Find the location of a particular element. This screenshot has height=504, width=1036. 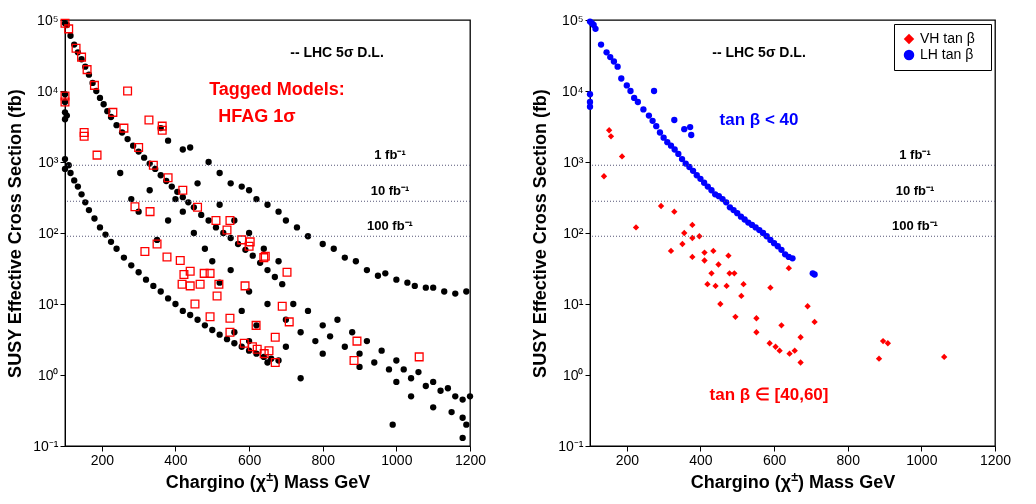

legend-label: VH tan β is located at coordinates (947, 38).